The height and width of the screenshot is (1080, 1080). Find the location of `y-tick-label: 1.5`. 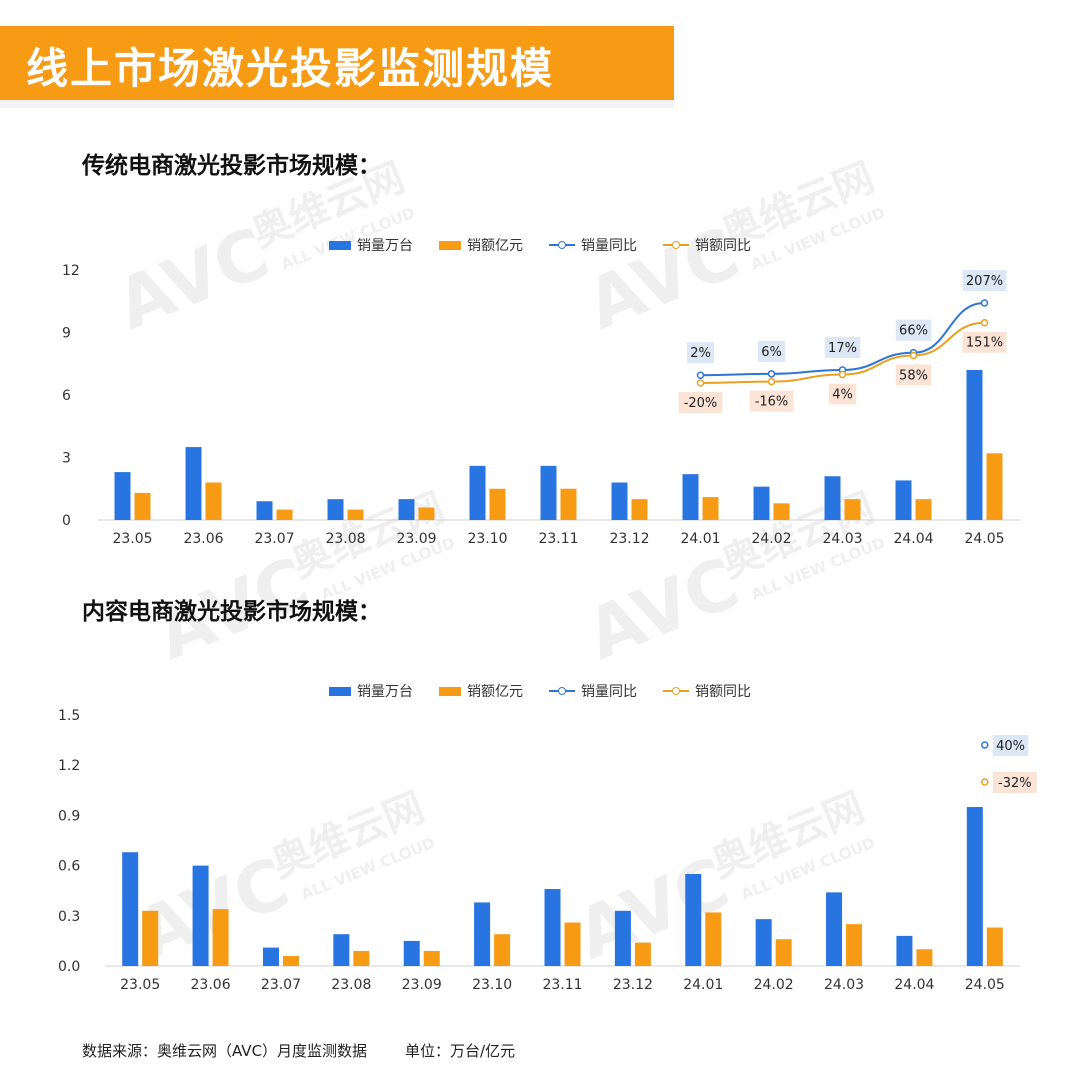

y-tick-label: 1.5 is located at coordinates (69, 716).